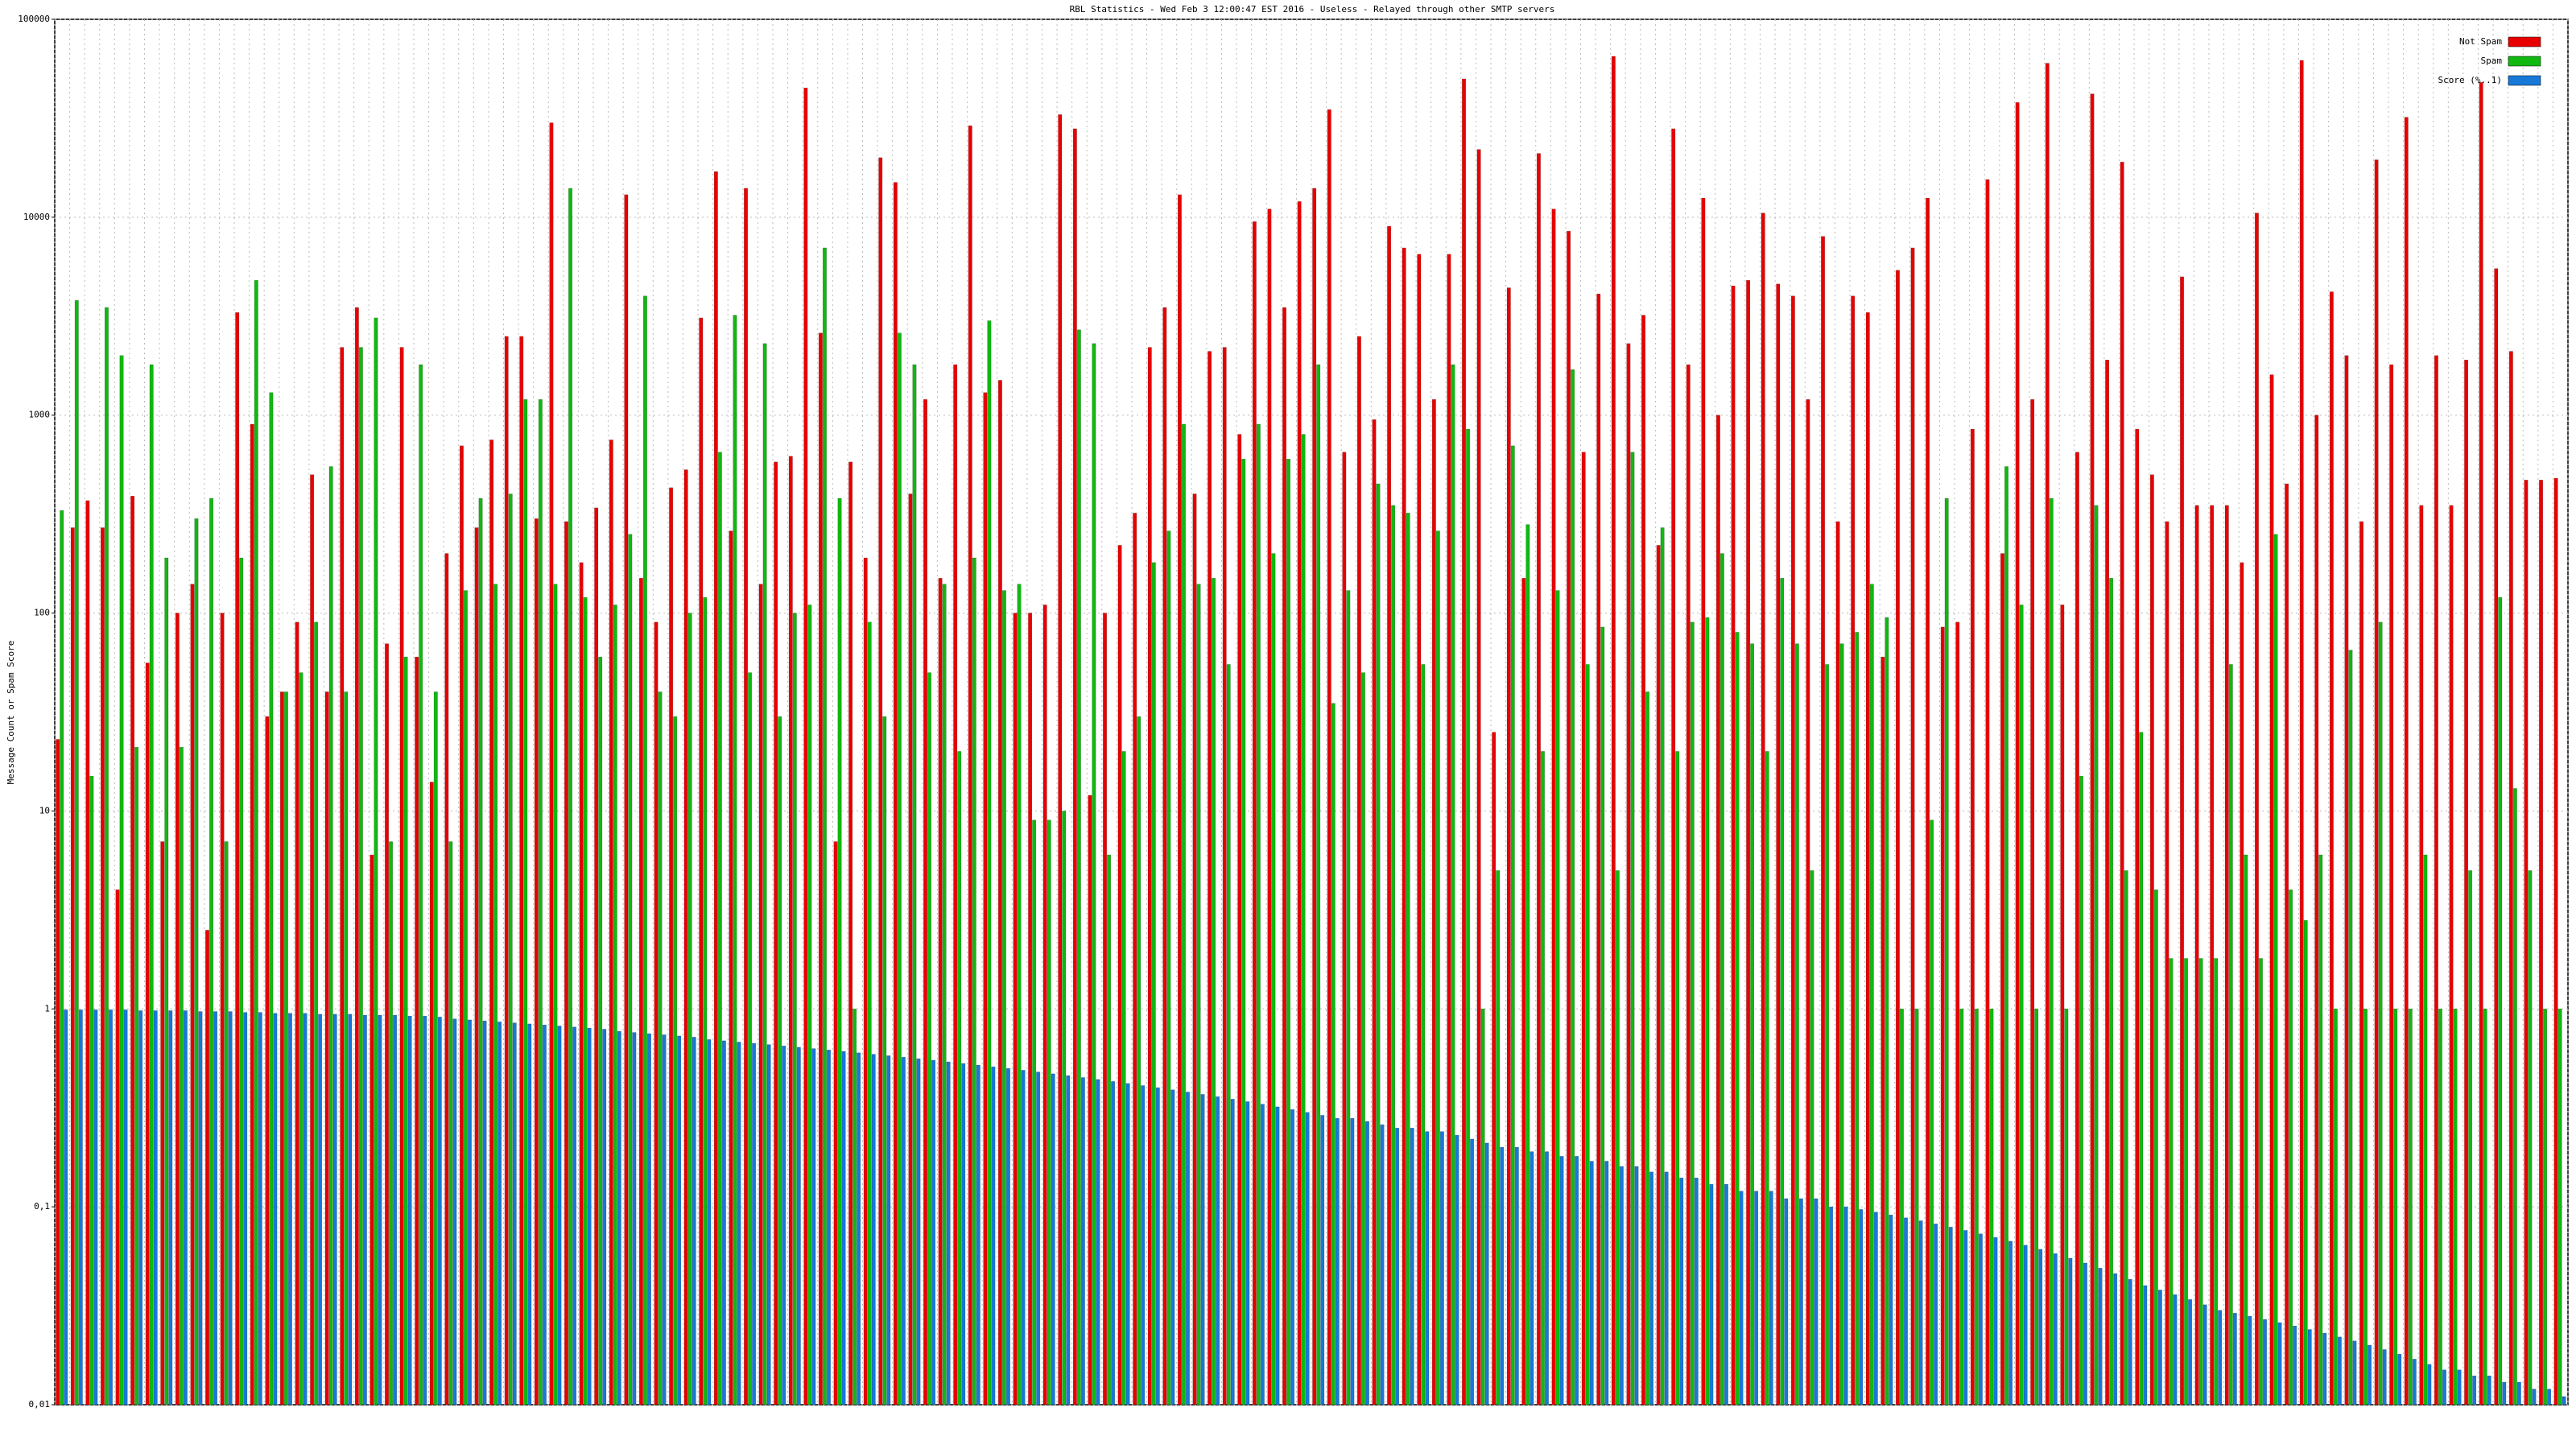 Image resolution: width=2576 pixels, height=1449 pixels. I want to click on y-tick-label: 1, so click(47, 1008).